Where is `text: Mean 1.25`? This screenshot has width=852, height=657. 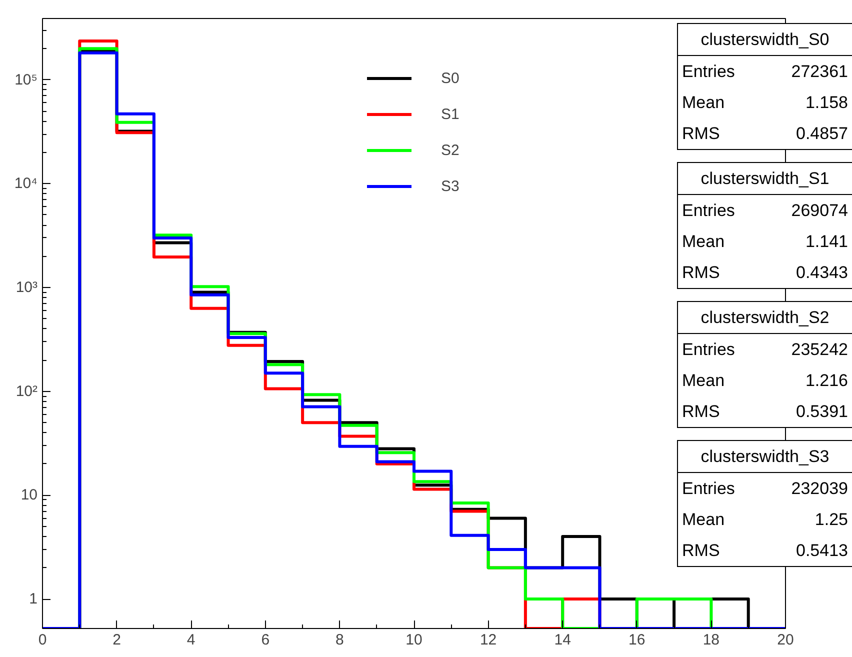 text: Mean 1.25 is located at coordinates (765, 519).